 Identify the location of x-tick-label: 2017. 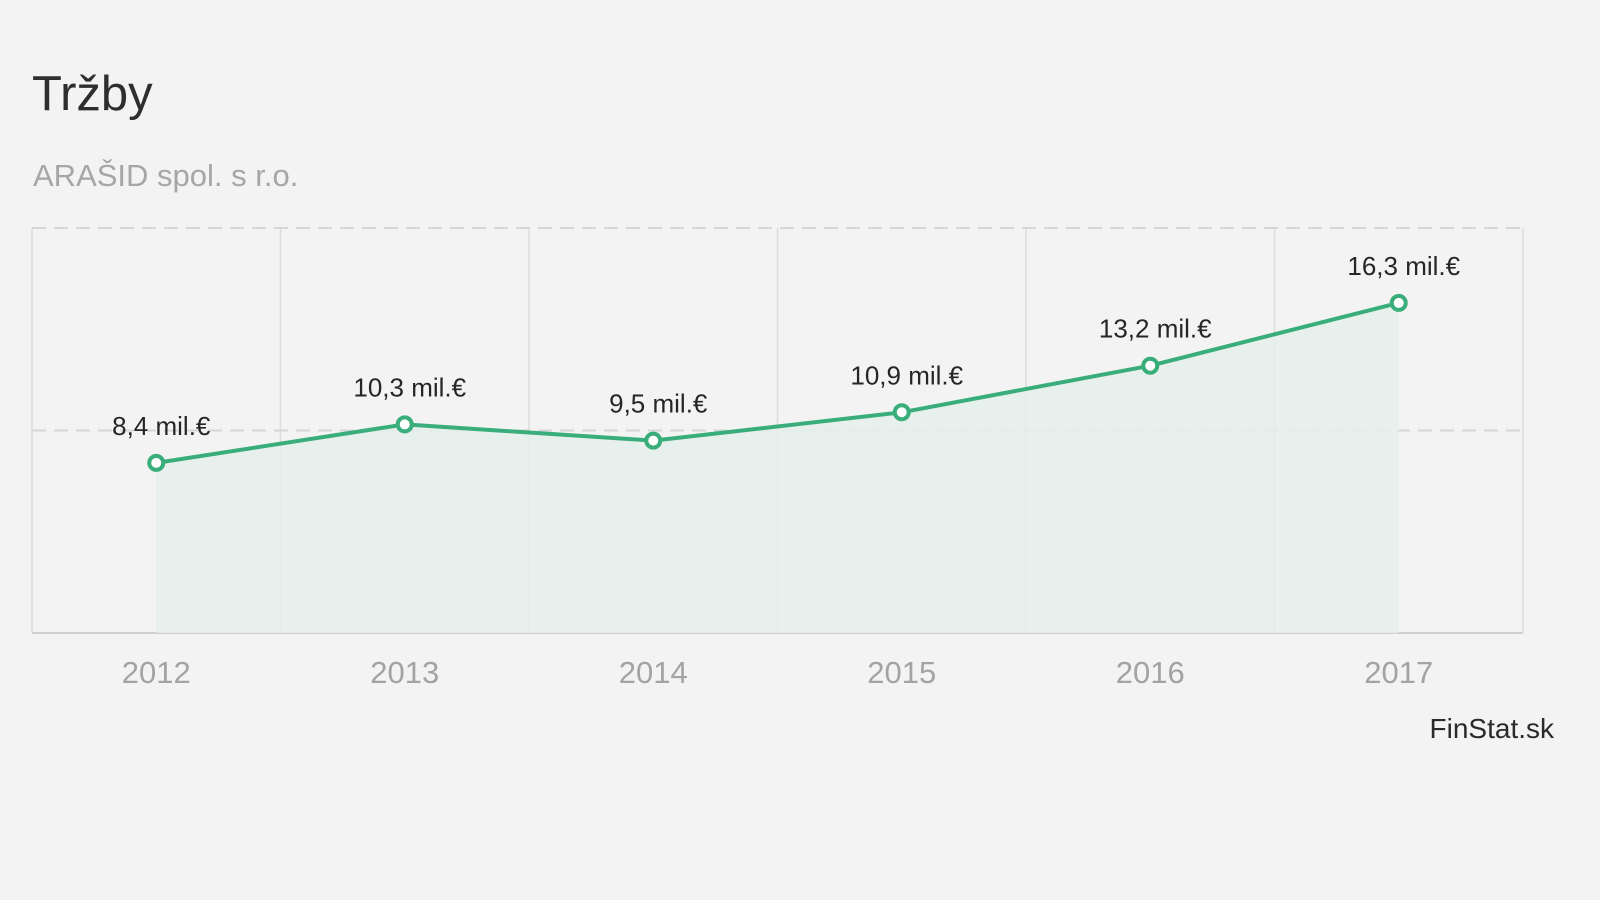
(1398, 672).